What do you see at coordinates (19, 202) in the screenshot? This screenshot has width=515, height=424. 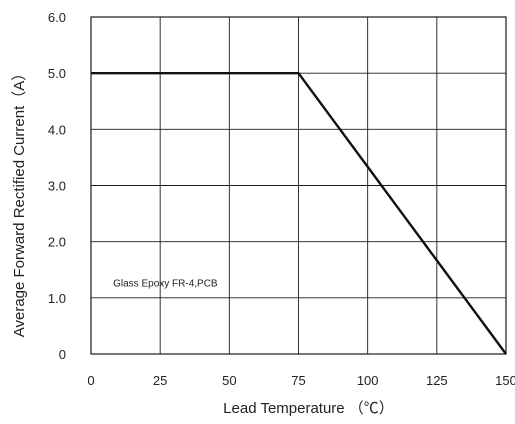 I see `y-axis-title: Average Forward Rectified Current（A）` at bounding box center [19, 202].